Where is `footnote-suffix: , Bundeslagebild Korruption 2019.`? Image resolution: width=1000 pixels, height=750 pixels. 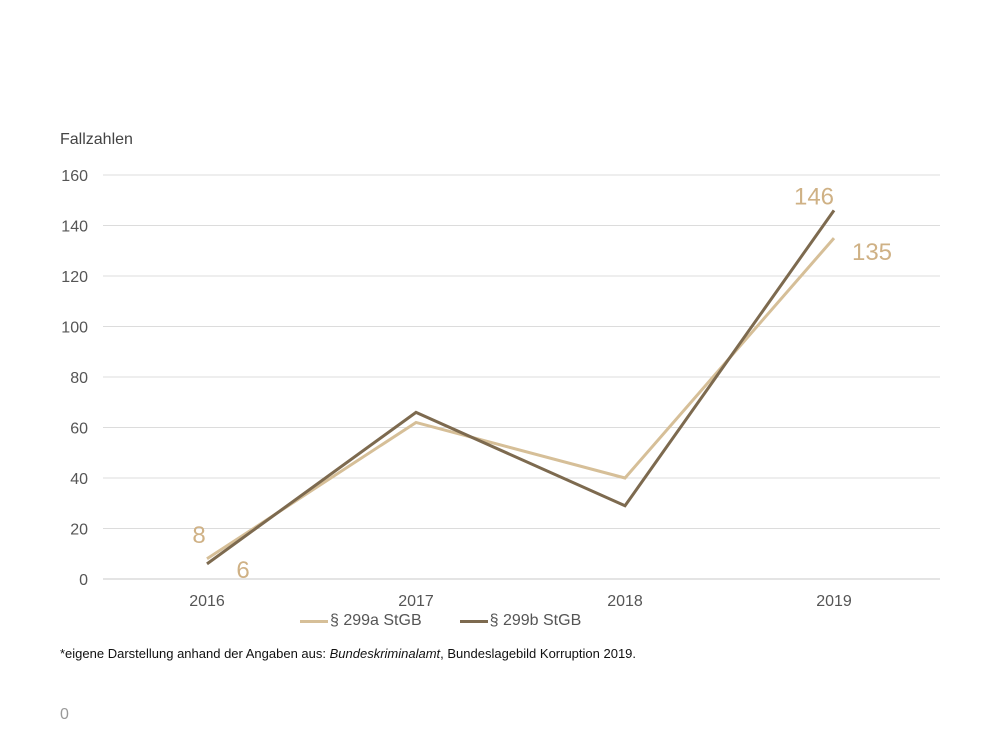
footnote-suffix: , Bundeslagebild Korruption 2019. is located at coordinates (538, 653).